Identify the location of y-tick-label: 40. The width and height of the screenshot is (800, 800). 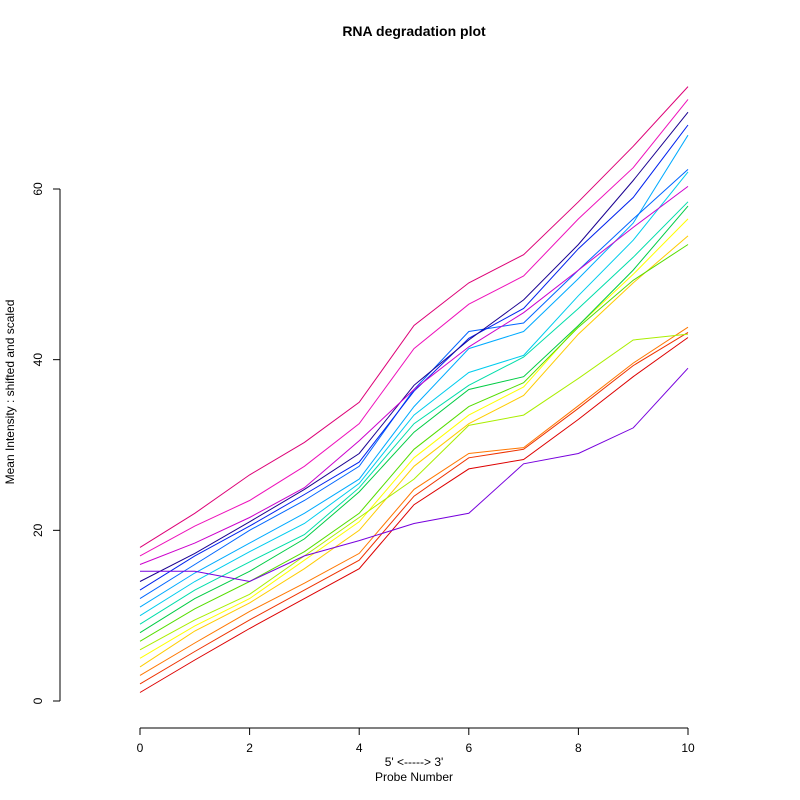
(38, 360).